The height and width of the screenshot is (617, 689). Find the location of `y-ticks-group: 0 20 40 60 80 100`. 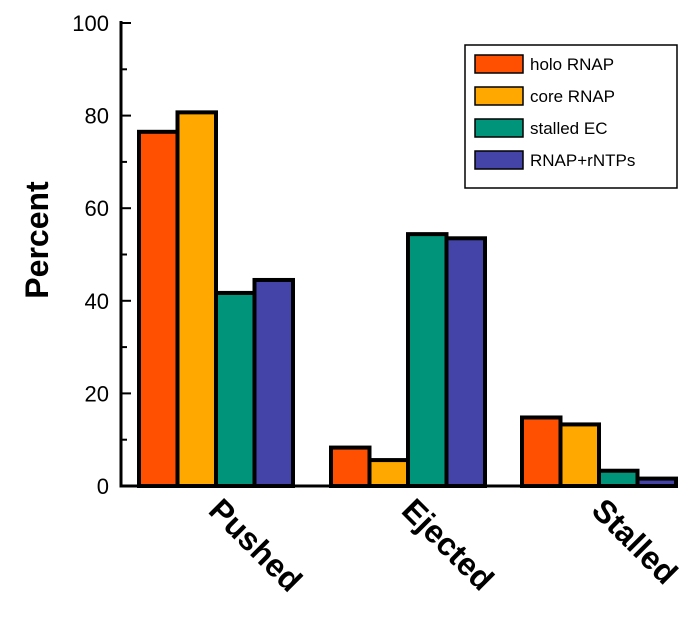

y-ticks-group: 0 20 40 60 80 100 is located at coordinates (101, 255).